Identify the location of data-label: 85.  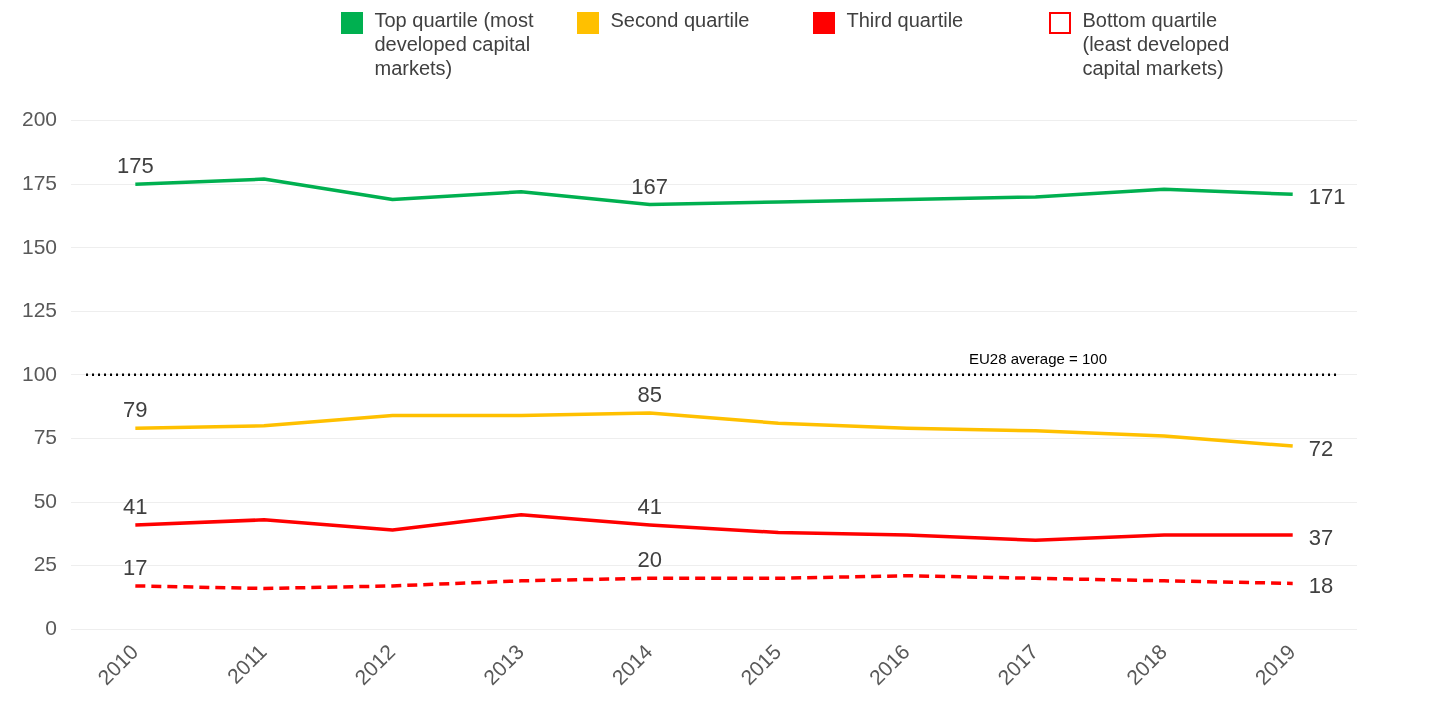
(649, 395).